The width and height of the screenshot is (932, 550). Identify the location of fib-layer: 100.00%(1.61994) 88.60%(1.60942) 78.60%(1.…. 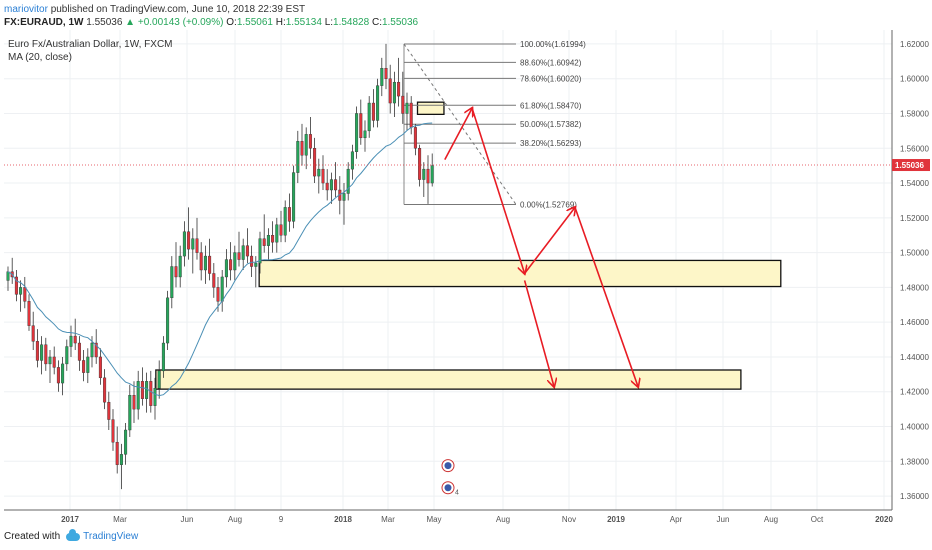
(494, 124).